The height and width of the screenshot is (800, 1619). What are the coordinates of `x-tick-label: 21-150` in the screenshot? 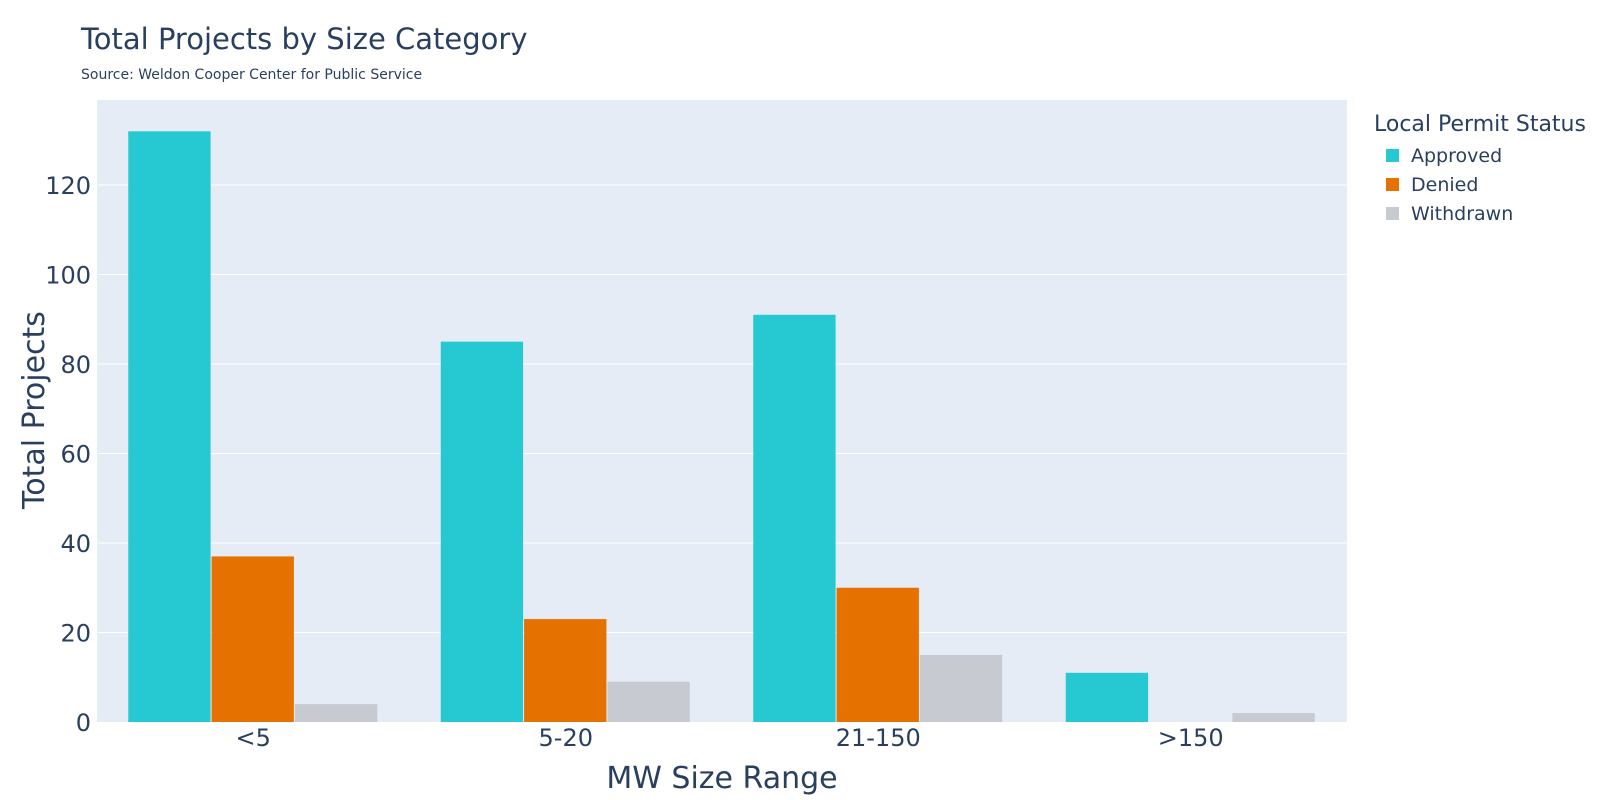 It's located at (878, 738).